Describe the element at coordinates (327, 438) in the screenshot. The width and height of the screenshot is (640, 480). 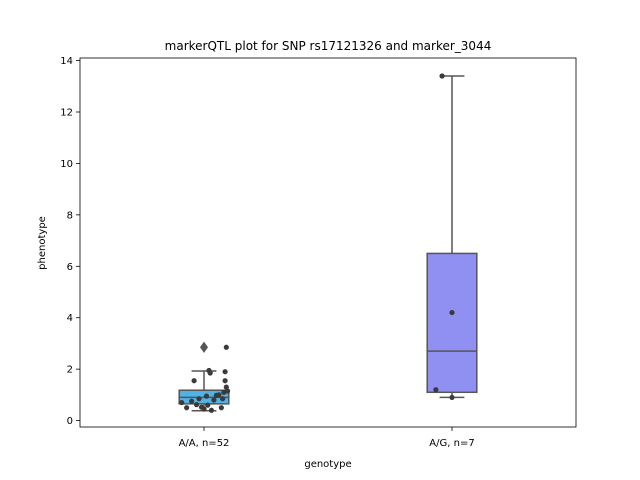
I see `x-axis: A/A, n=52 A/G, n=7` at that location.